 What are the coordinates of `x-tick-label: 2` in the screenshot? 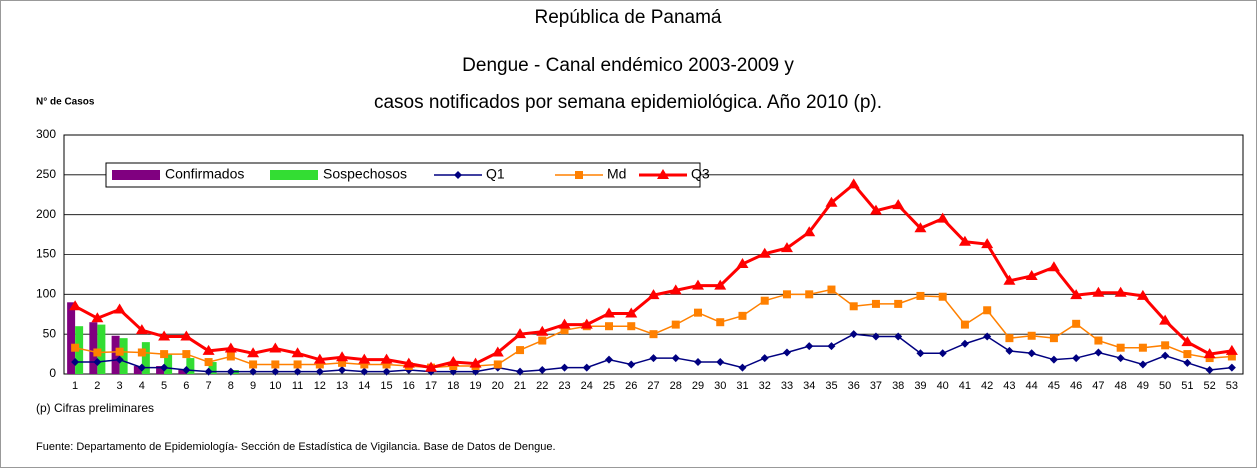 It's located at (97, 386).